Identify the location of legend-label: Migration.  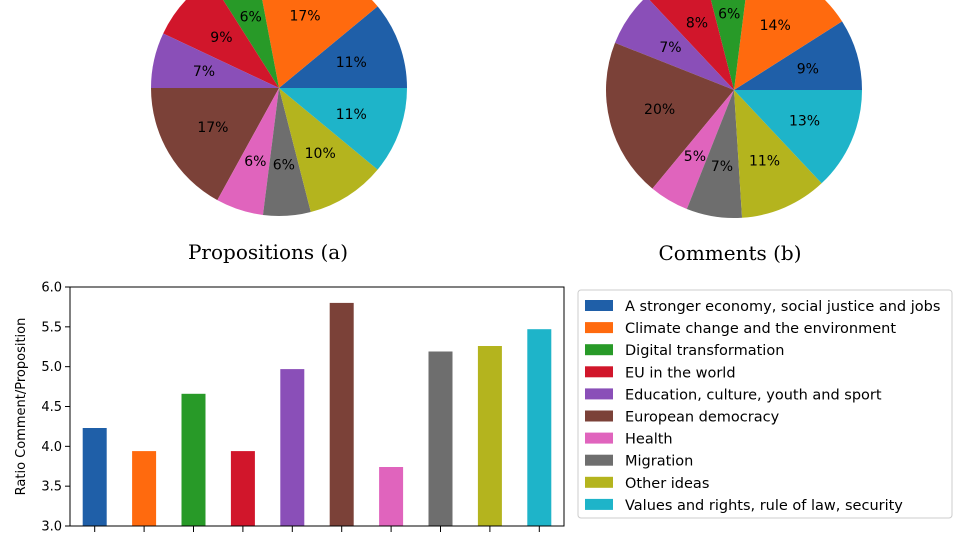
(659, 462).